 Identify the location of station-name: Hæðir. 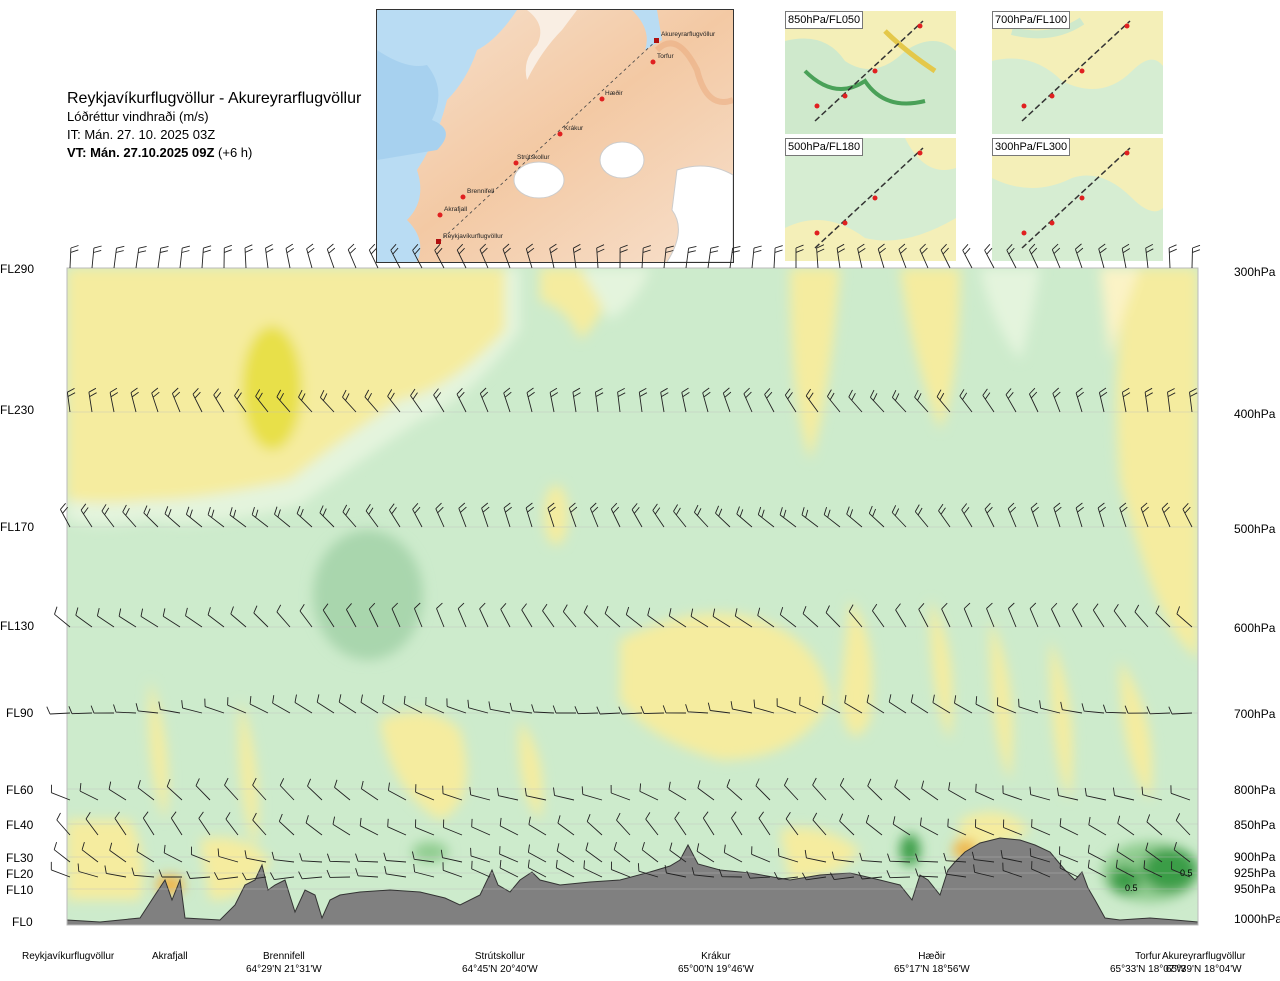
(932, 956).